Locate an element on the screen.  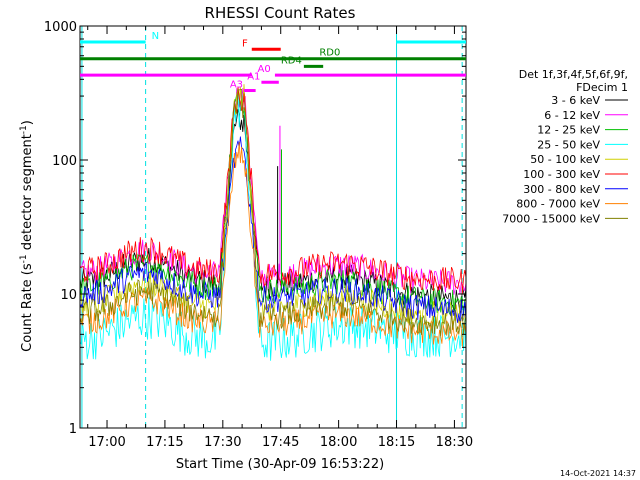
y-tick-label-2: 100 is located at coordinates (64, 161).